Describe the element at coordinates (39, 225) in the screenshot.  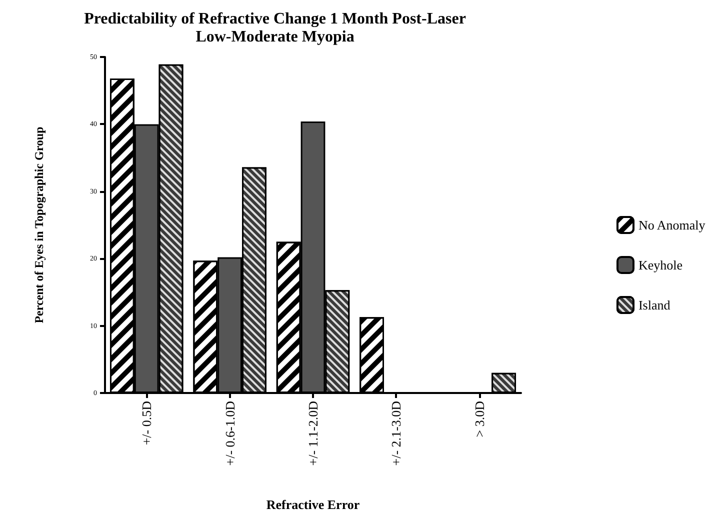
I see `y-axis-title: Percent of Eyes in Topographic Group` at that location.